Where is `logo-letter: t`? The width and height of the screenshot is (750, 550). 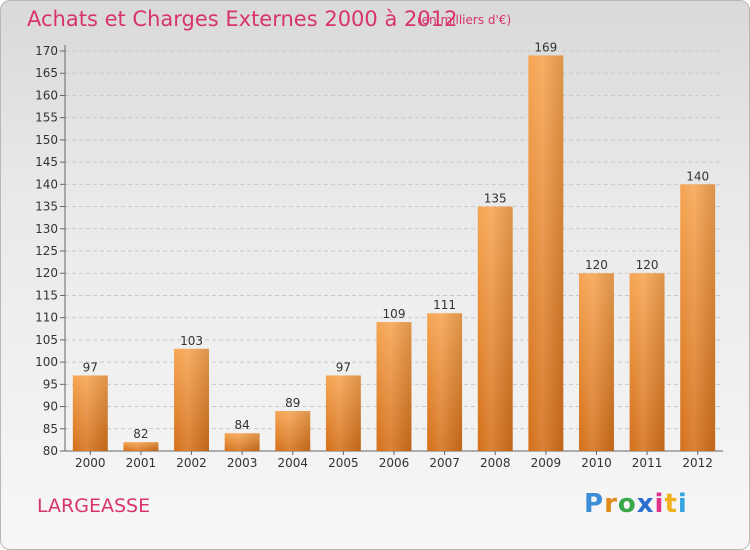
logo-letter: t is located at coordinates (671, 504).